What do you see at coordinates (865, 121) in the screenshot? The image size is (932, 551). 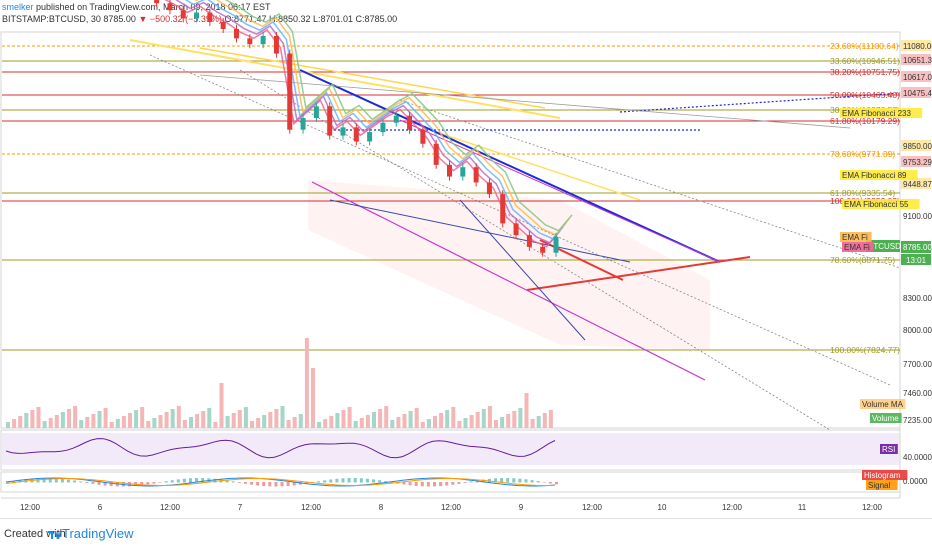 I see `fib-label: 61.80%(10179.29)` at bounding box center [865, 121].